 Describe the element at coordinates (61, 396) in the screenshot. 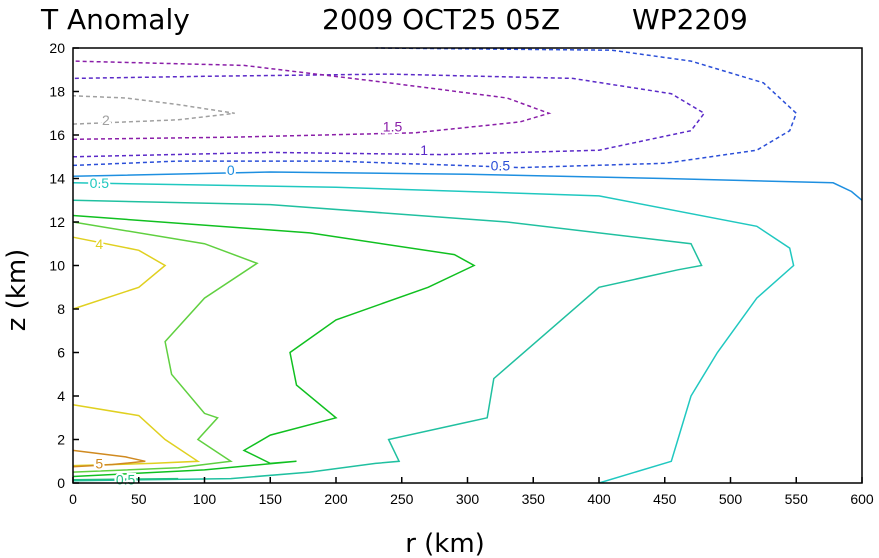

I see `y-tick-label-2: 4` at that location.